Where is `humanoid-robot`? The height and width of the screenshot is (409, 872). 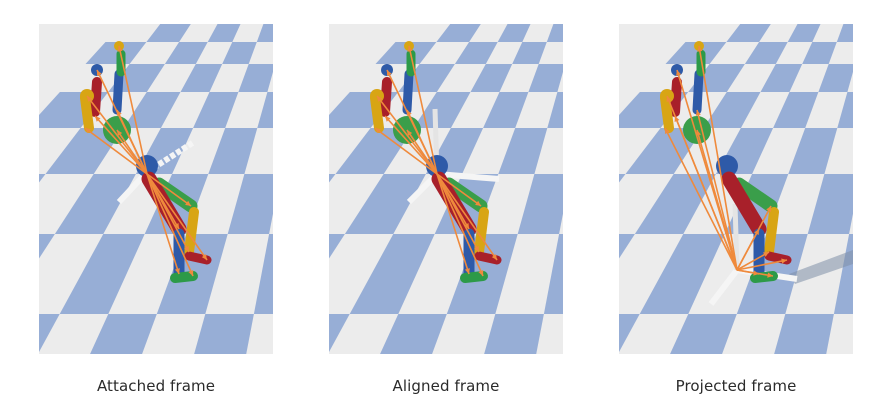
humanoid-robot is located at coordinates (726, 162).